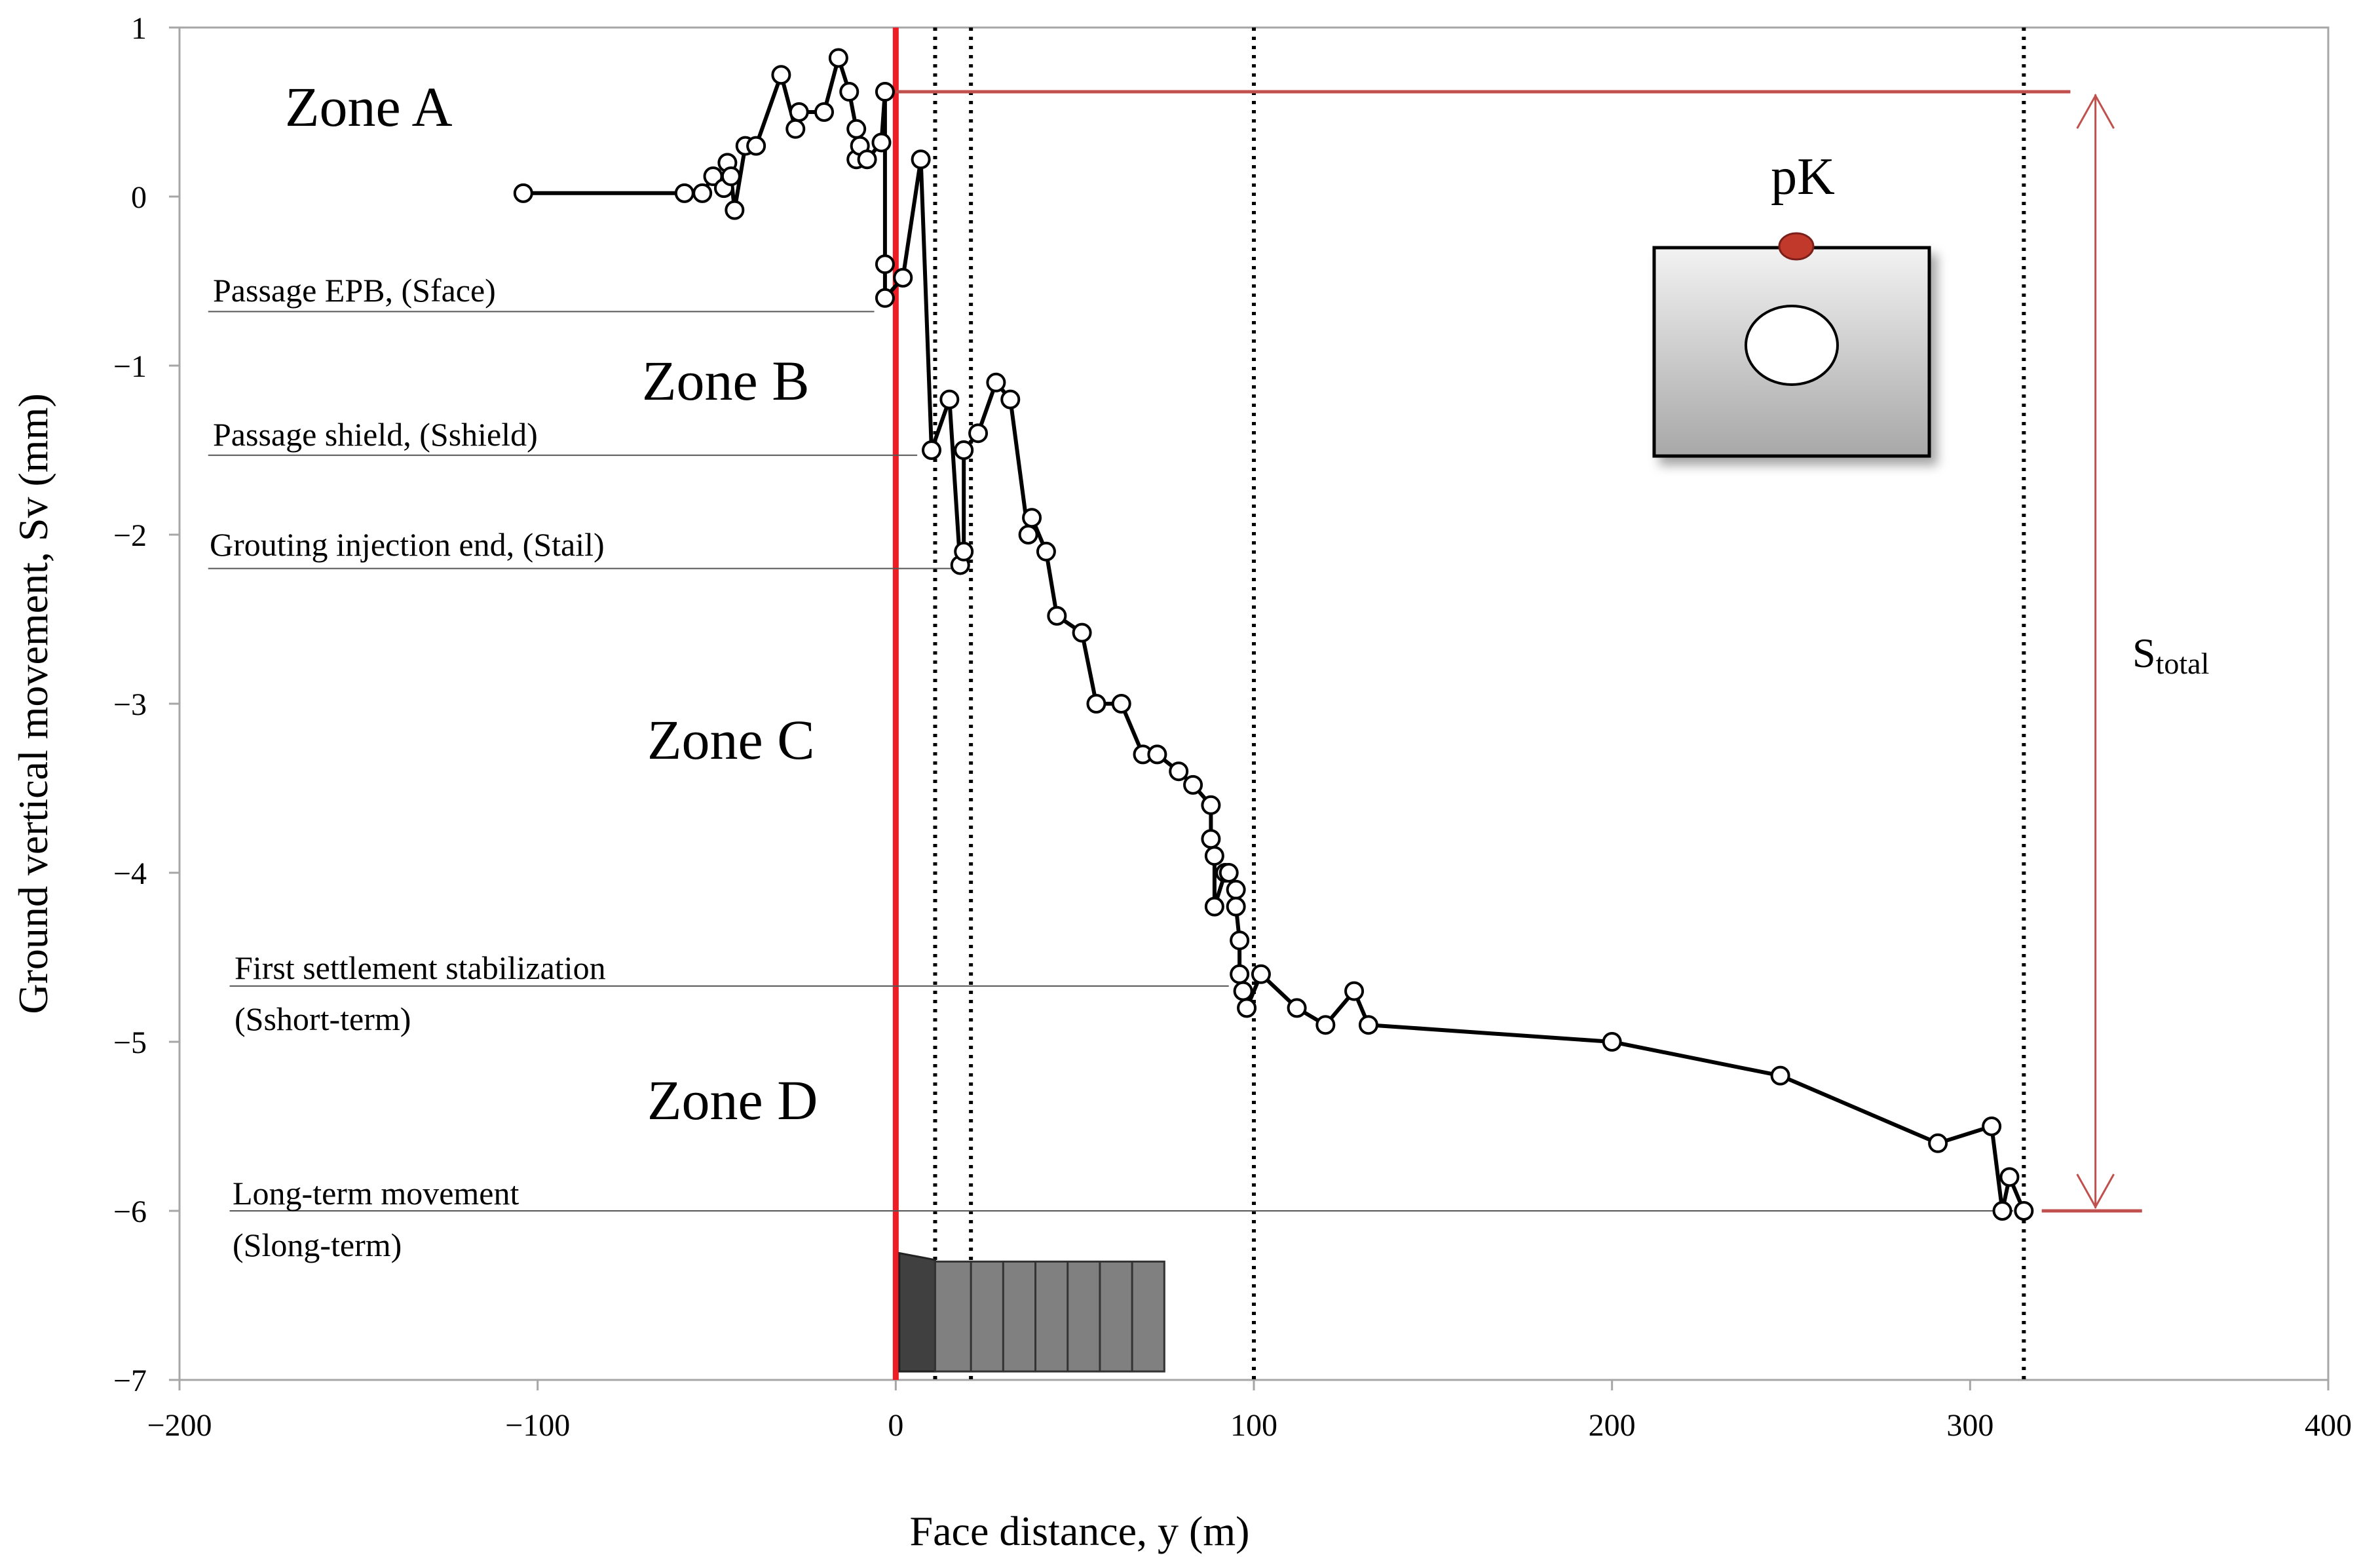 The width and height of the screenshot is (2380, 1566). I want to click on y-tick-label: −4, so click(130, 873).